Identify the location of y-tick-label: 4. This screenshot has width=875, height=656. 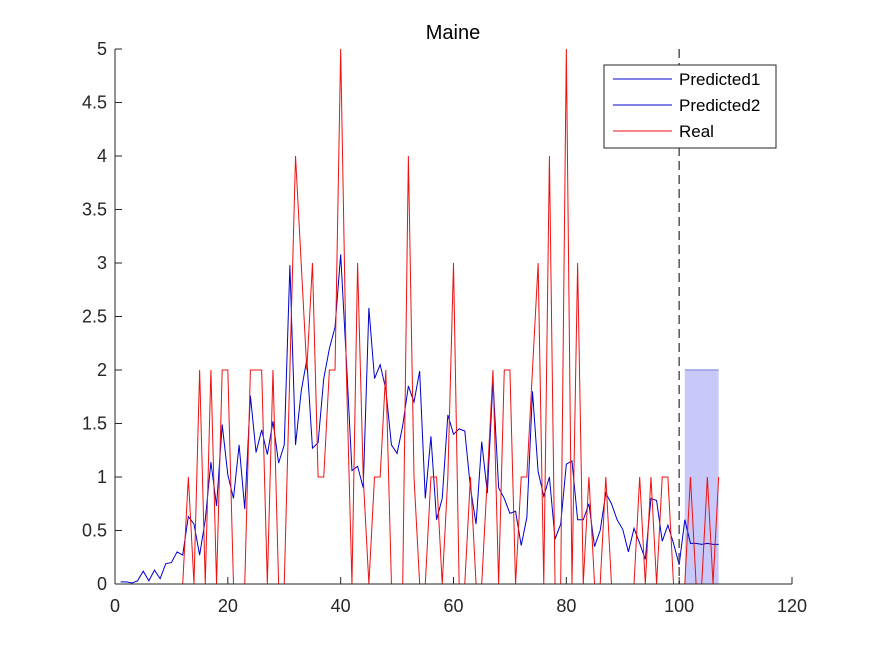
(102, 156).